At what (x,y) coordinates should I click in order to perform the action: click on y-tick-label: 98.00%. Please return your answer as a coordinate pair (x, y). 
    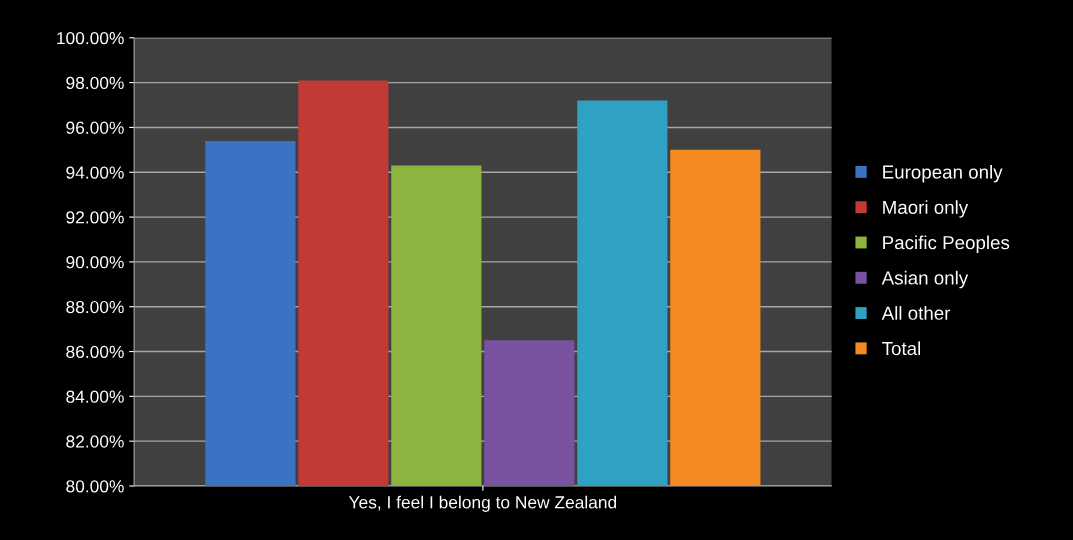
    Looking at the image, I should click on (95, 83).